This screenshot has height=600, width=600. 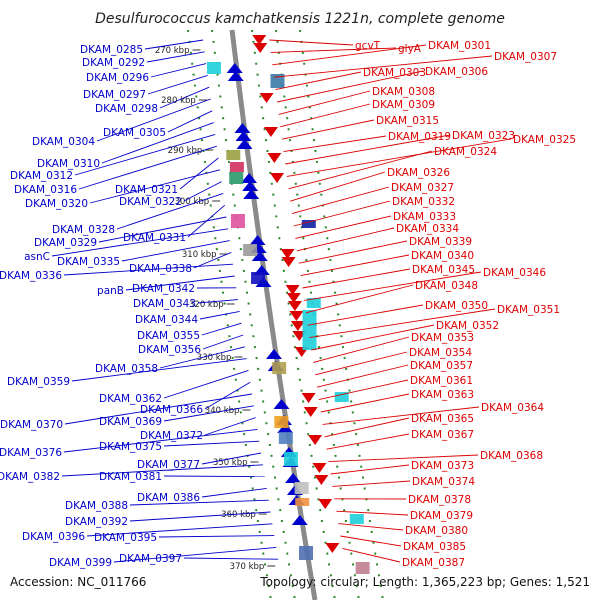 I want to click on reverse-gene-label: DKAM_0353, so click(x=442, y=338).